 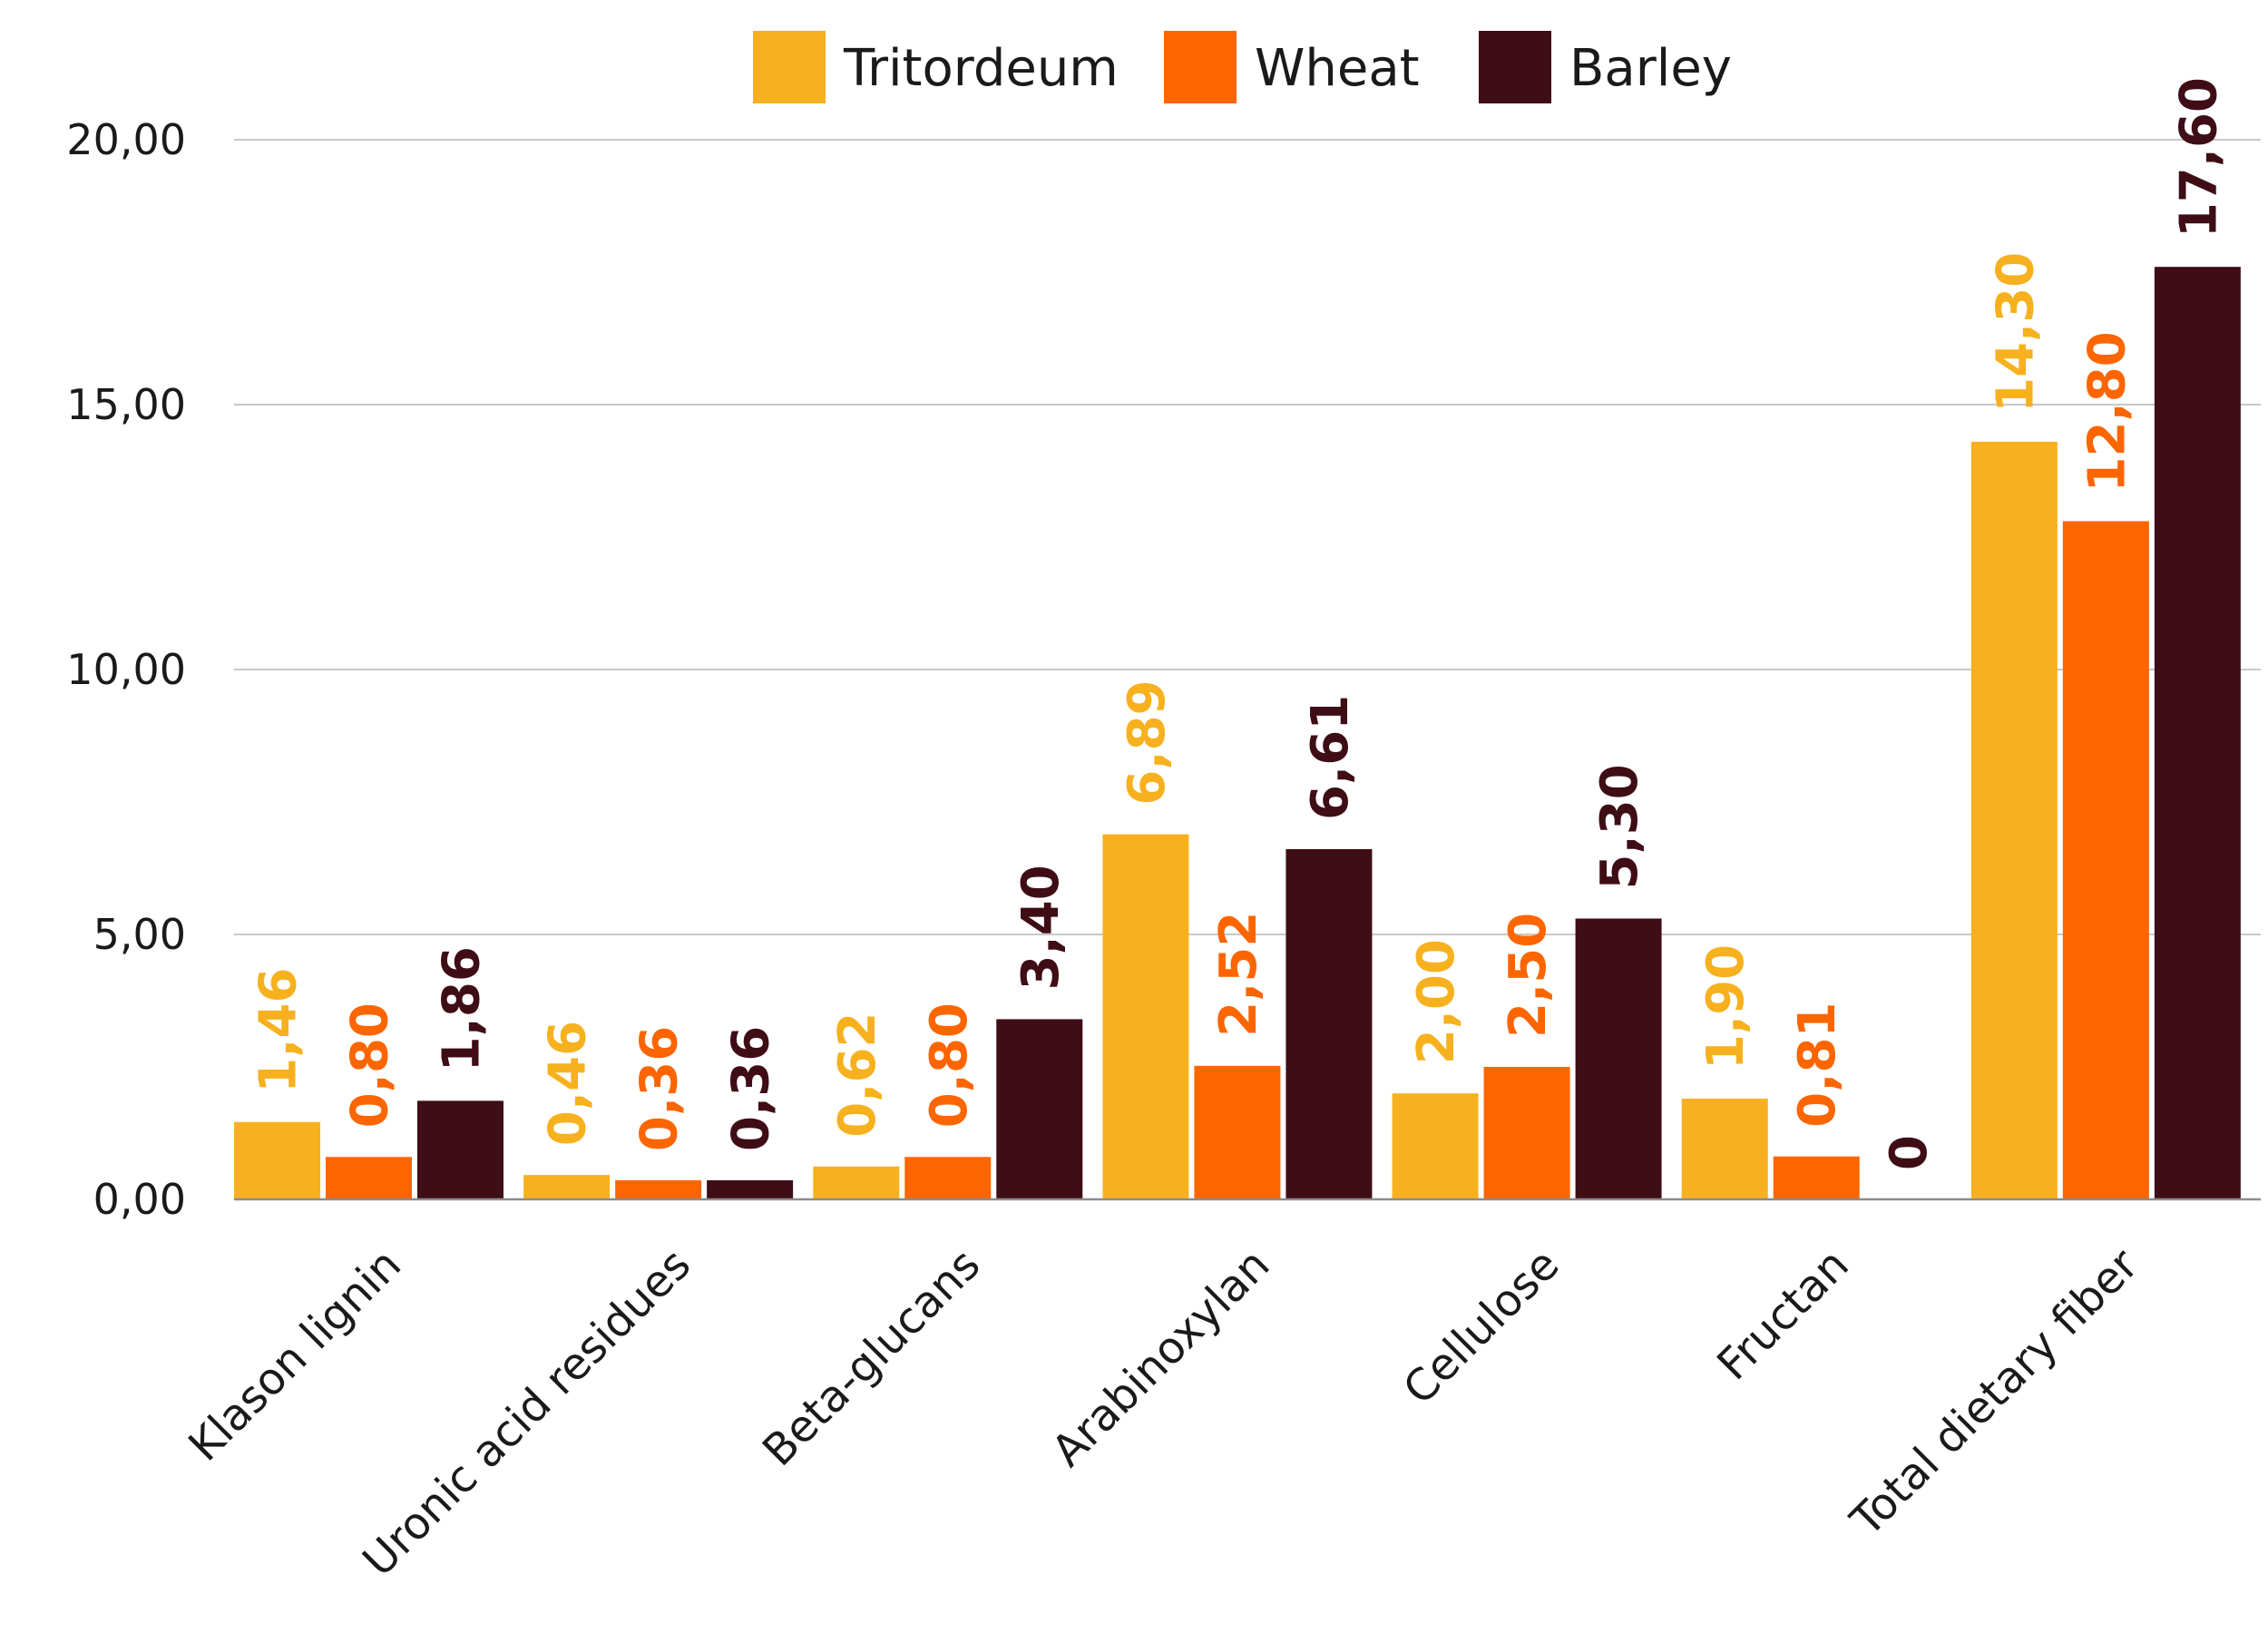 What do you see at coordinates (2198, 157) in the screenshot?
I see `data-label: 17,60` at bounding box center [2198, 157].